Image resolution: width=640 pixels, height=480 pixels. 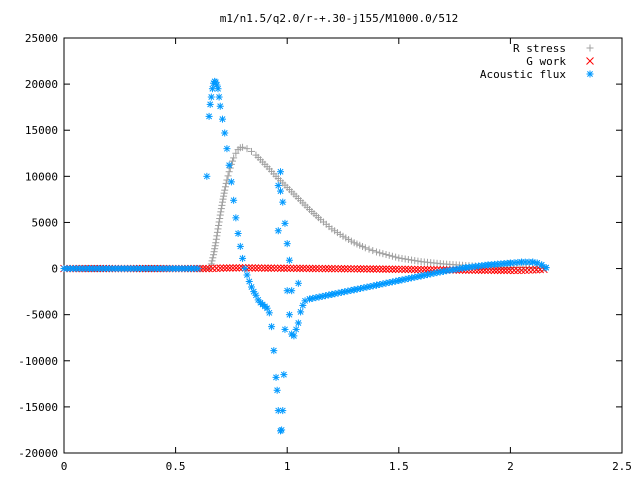 I want to click on y-tick-label: 25000, so click(x=41, y=38).